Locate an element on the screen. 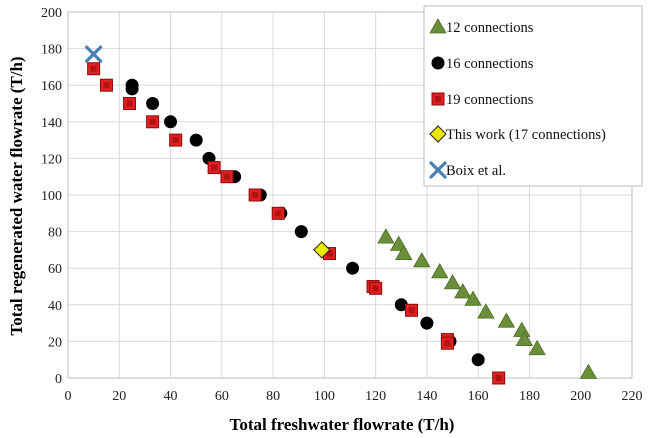 The width and height of the screenshot is (651, 438). x-tick-label: 20 is located at coordinates (119, 396).